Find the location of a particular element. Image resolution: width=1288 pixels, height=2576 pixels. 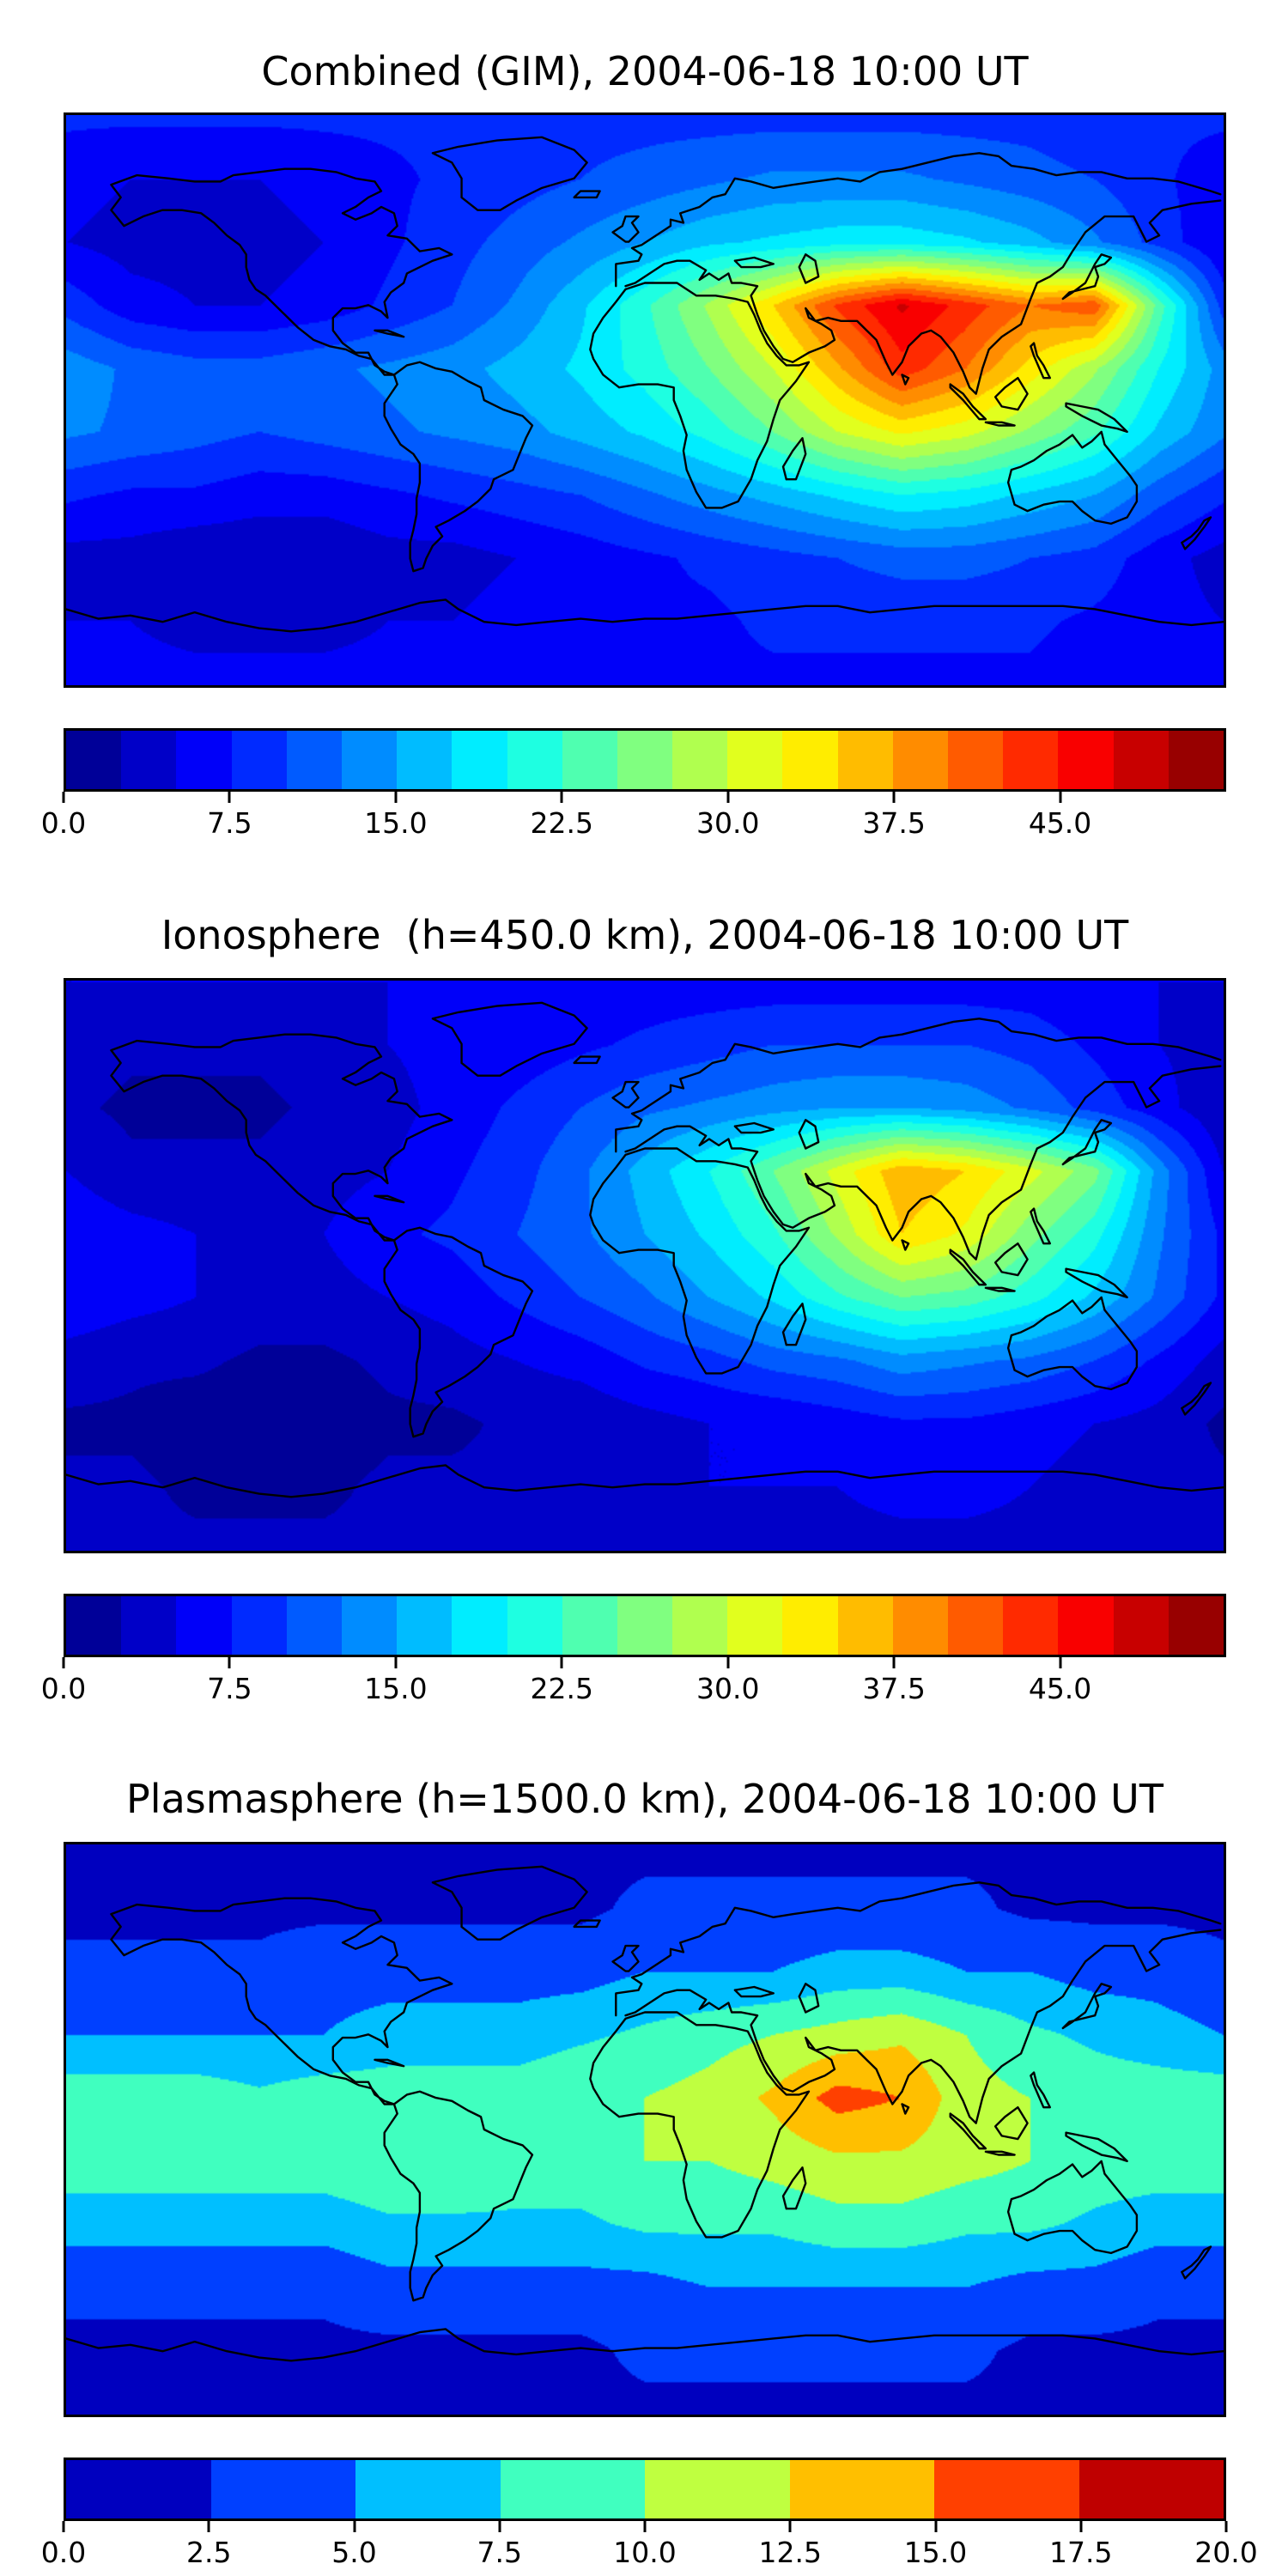

colorbar-plasmasphere is located at coordinates (645, 2489).